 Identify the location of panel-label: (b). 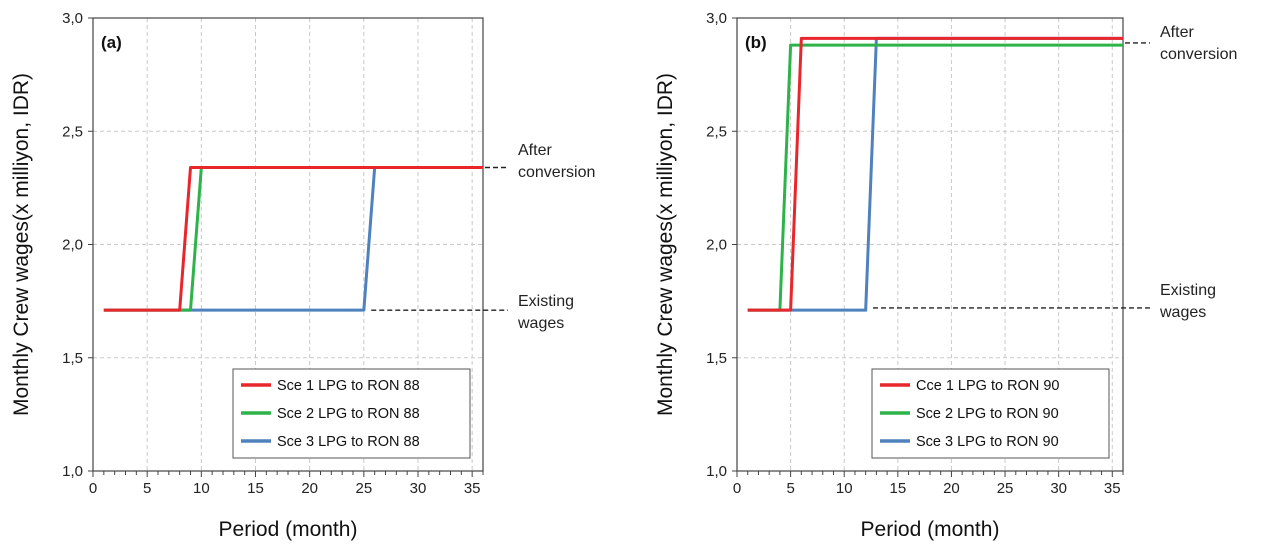
(756, 42).